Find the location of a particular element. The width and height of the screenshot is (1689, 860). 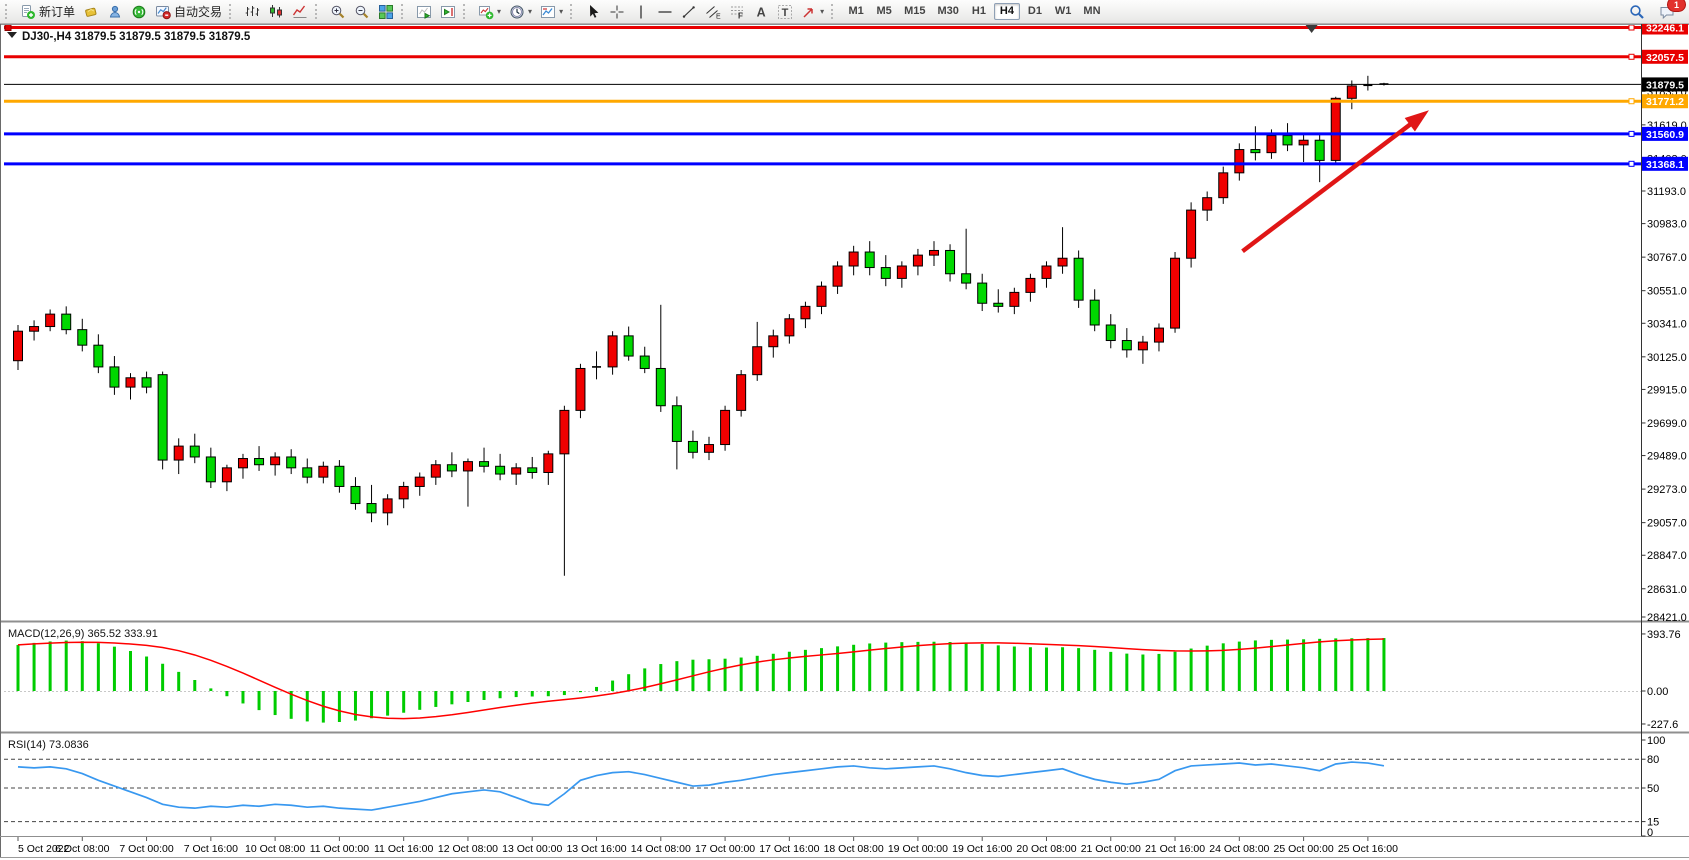

metaeditor-button is located at coordinates (91, 11).